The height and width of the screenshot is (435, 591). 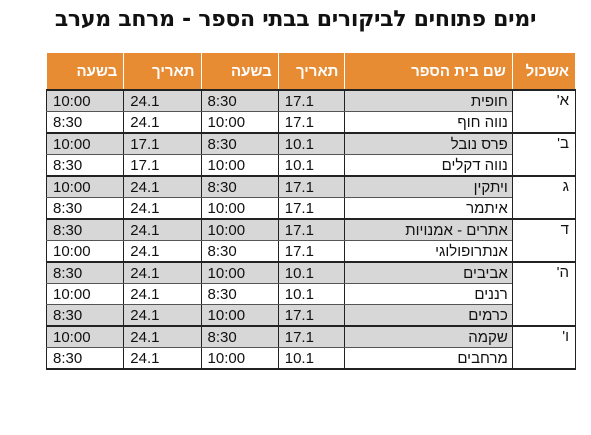 I want to click on table-row: ד אתרים - אמנויות 17.1 10:00 24.1 8:30, so click(x=311, y=241).